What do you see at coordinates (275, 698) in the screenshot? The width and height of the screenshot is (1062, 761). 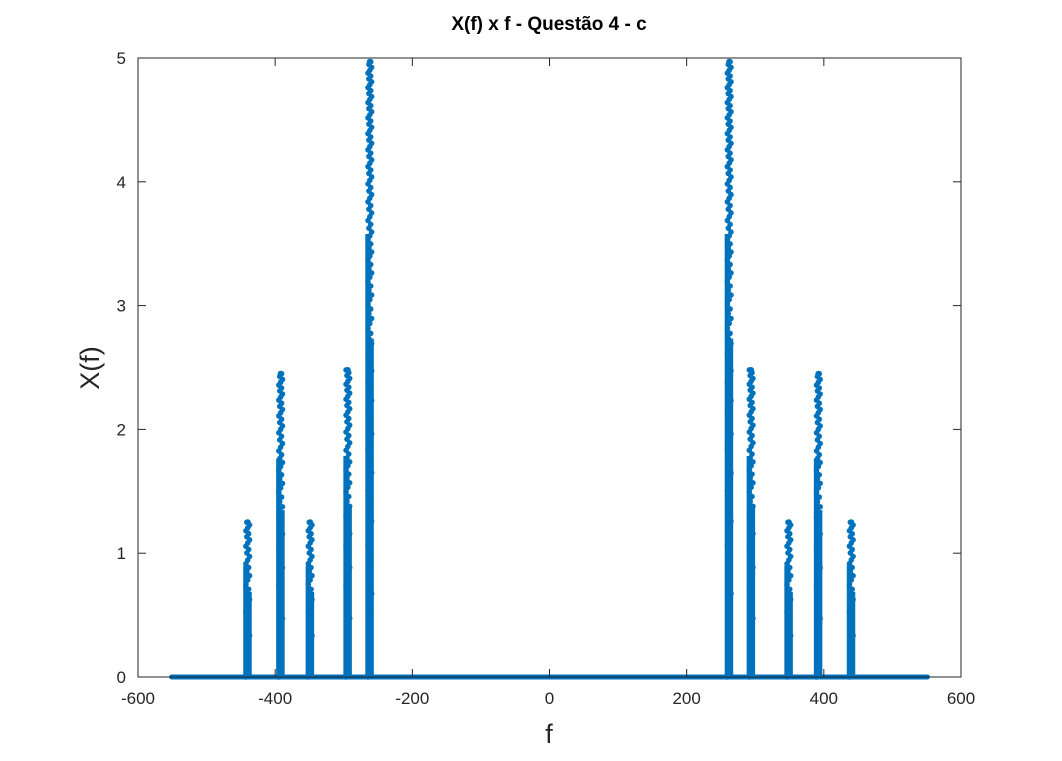 I see `x-tick-label: -400` at bounding box center [275, 698].